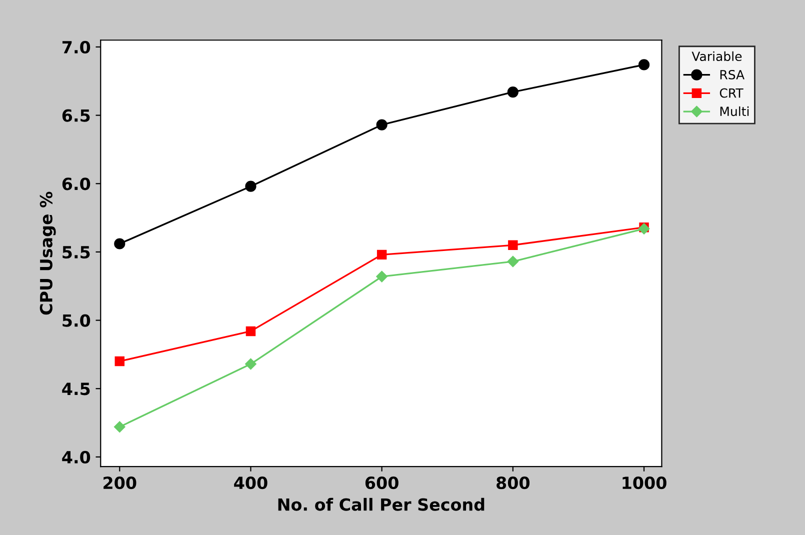 Image resolution: width=805 pixels, height=535 pixels. Describe the element at coordinates (76, 115) in the screenshot. I see `y-tick-label: 6.5` at that location.